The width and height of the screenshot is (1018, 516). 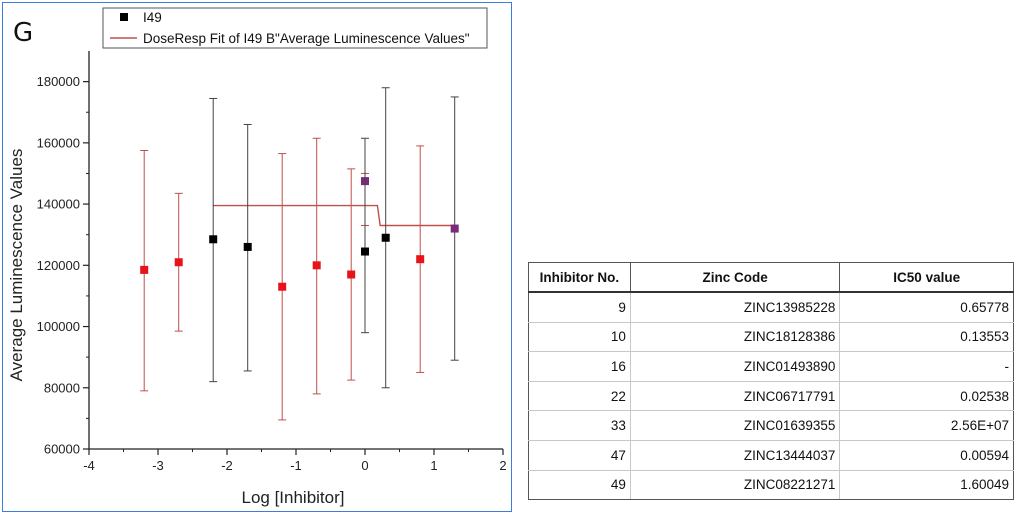 I want to click on y-tick-label: 180000, so click(x=58, y=81).